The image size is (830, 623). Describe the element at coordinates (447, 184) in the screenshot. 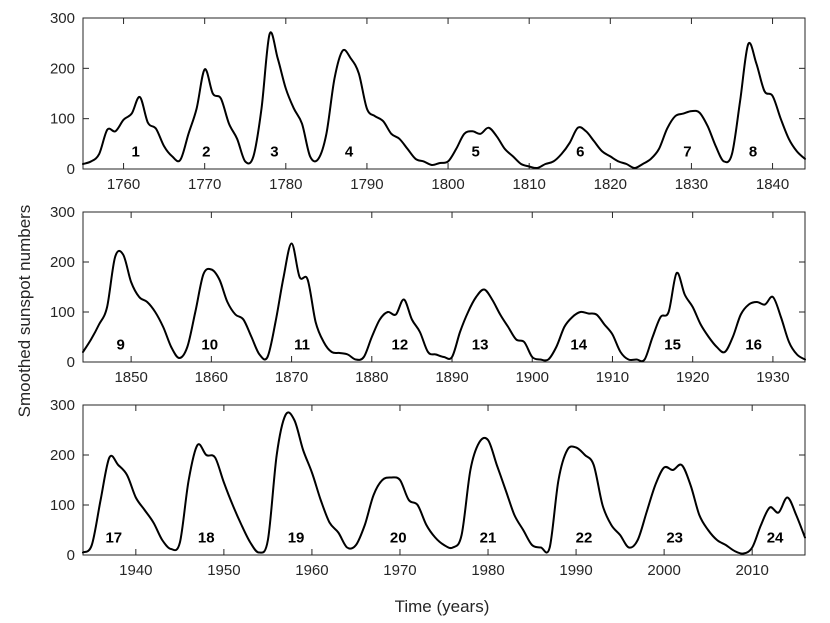

I see `x-tick-label: 1800` at that location.